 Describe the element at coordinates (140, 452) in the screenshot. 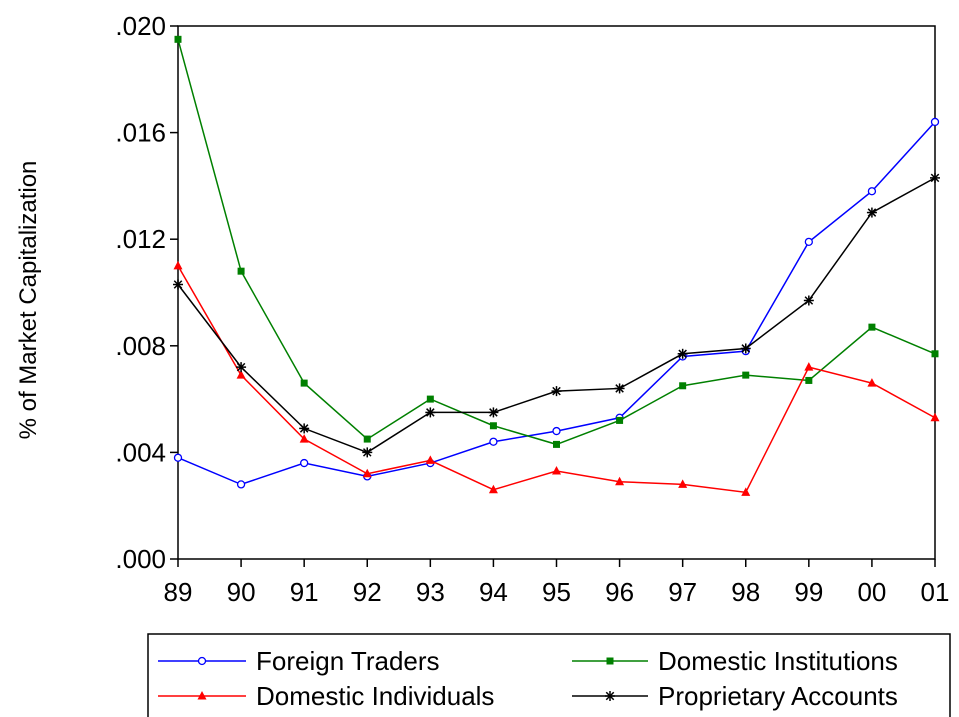

I see `y-tick-label: .004` at that location.